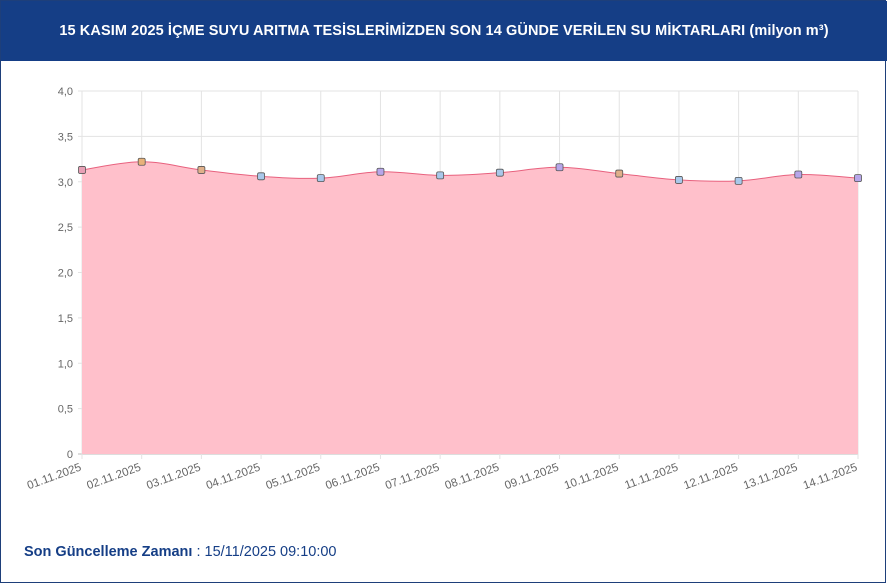 Image resolution: width=888 pixels, height=585 pixels. What do you see at coordinates (65, 319) in the screenshot?
I see `y-tick-label: 1,5` at bounding box center [65, 319].